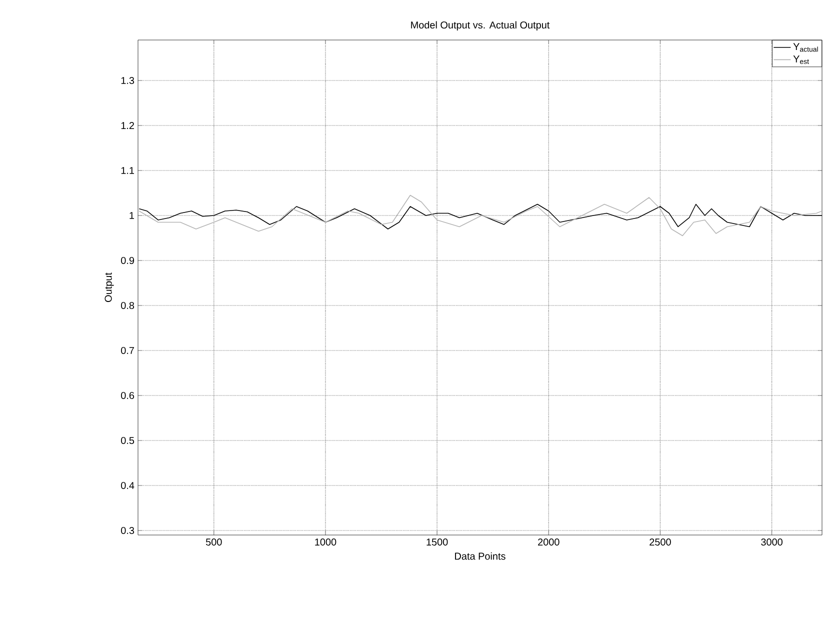  I want to click on x-axis-title: Data Points, so click(480, 556).